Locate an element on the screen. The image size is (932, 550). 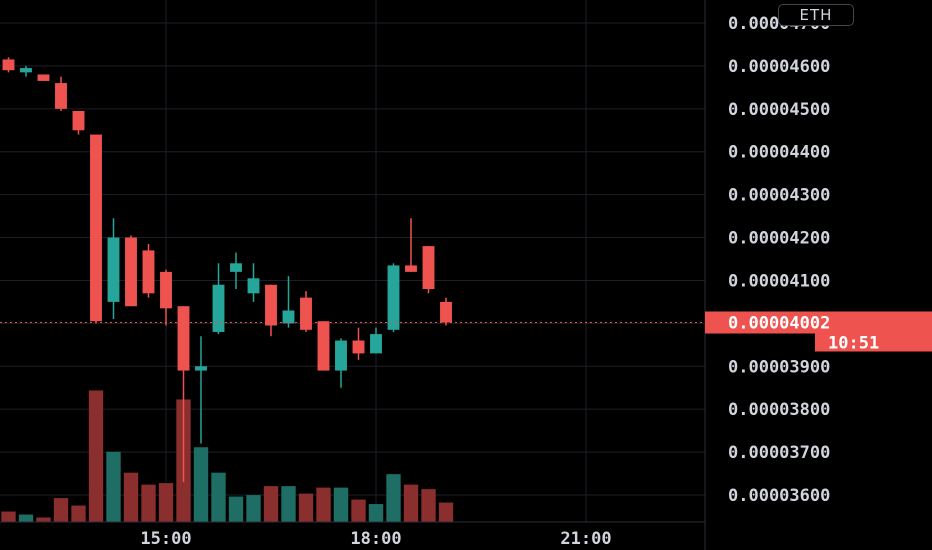
price-tick-label: 0.00004100 is located at coordinates (779, 281).